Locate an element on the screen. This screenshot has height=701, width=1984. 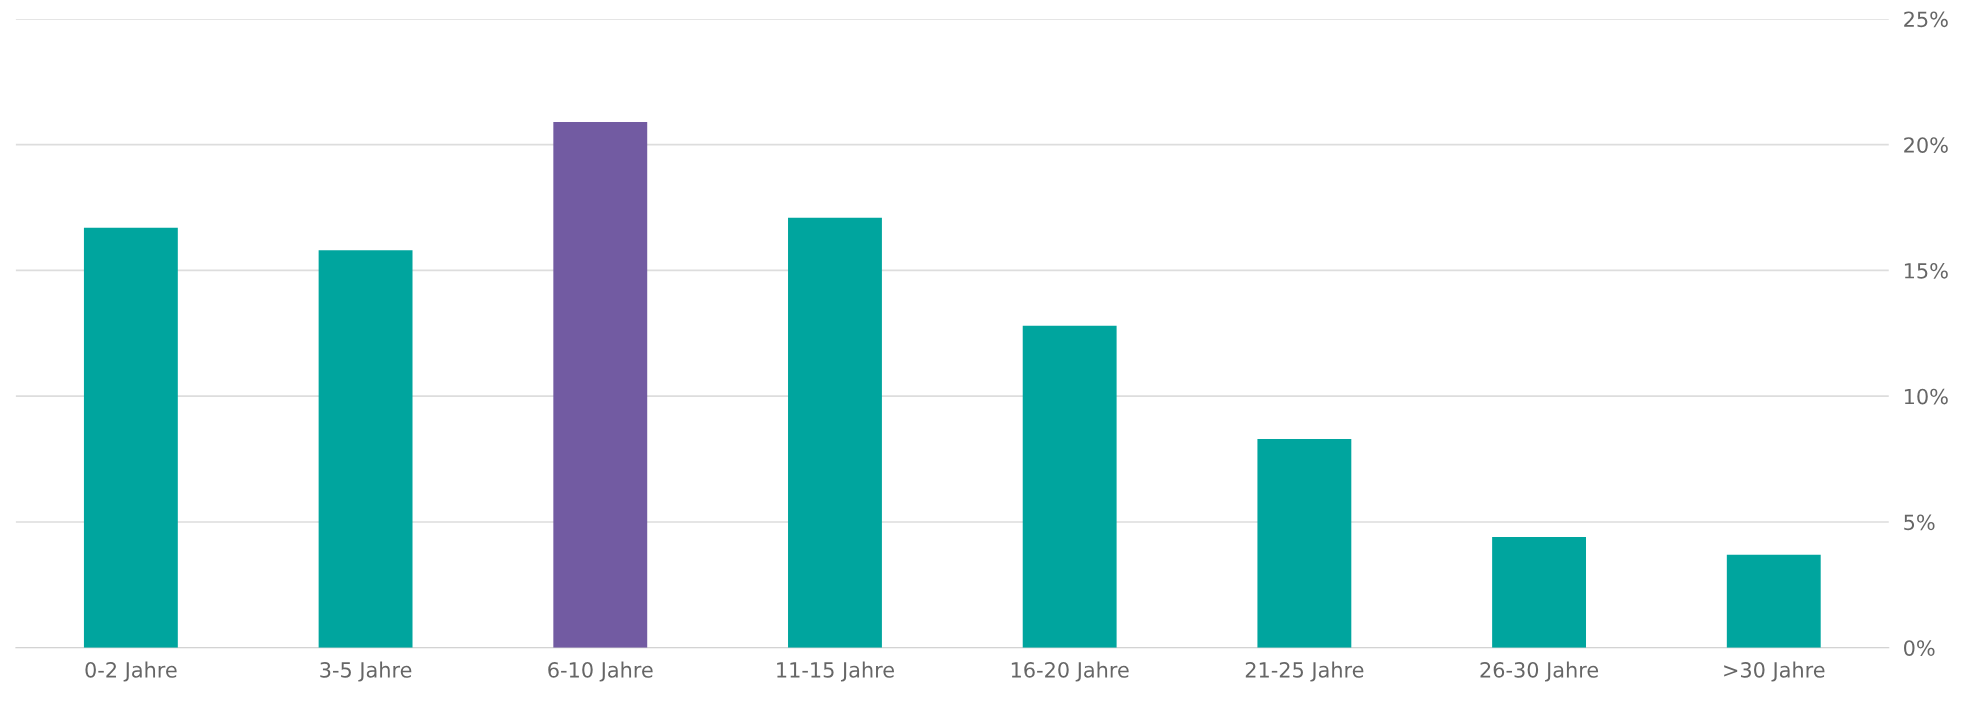
y-tick-label: 10% is located at coordinates (1926, 396).